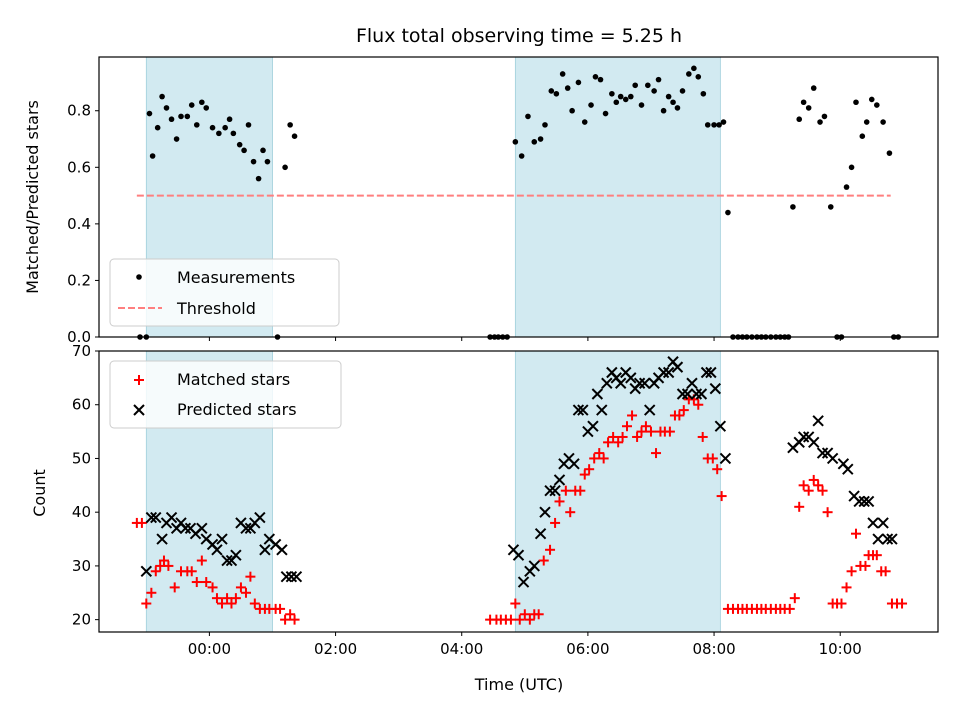 The width and height of the screenshot is (960, 720). What do you see at coordinates (139, 410) in the screenshot?
I see `legend-predicted-marker` at bounding box center [139, 410].